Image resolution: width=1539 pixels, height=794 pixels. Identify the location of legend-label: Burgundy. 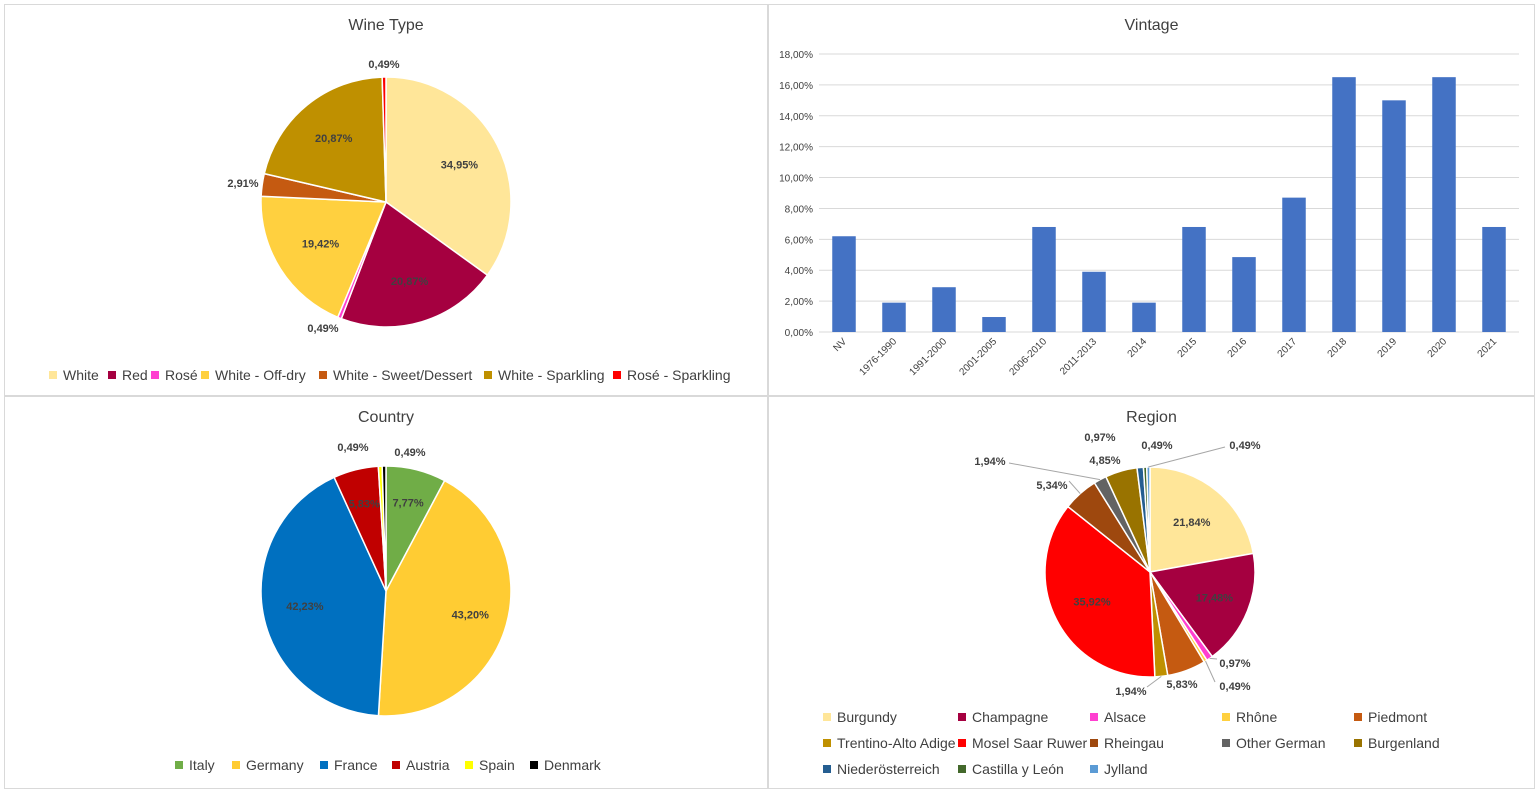
(867, 717).